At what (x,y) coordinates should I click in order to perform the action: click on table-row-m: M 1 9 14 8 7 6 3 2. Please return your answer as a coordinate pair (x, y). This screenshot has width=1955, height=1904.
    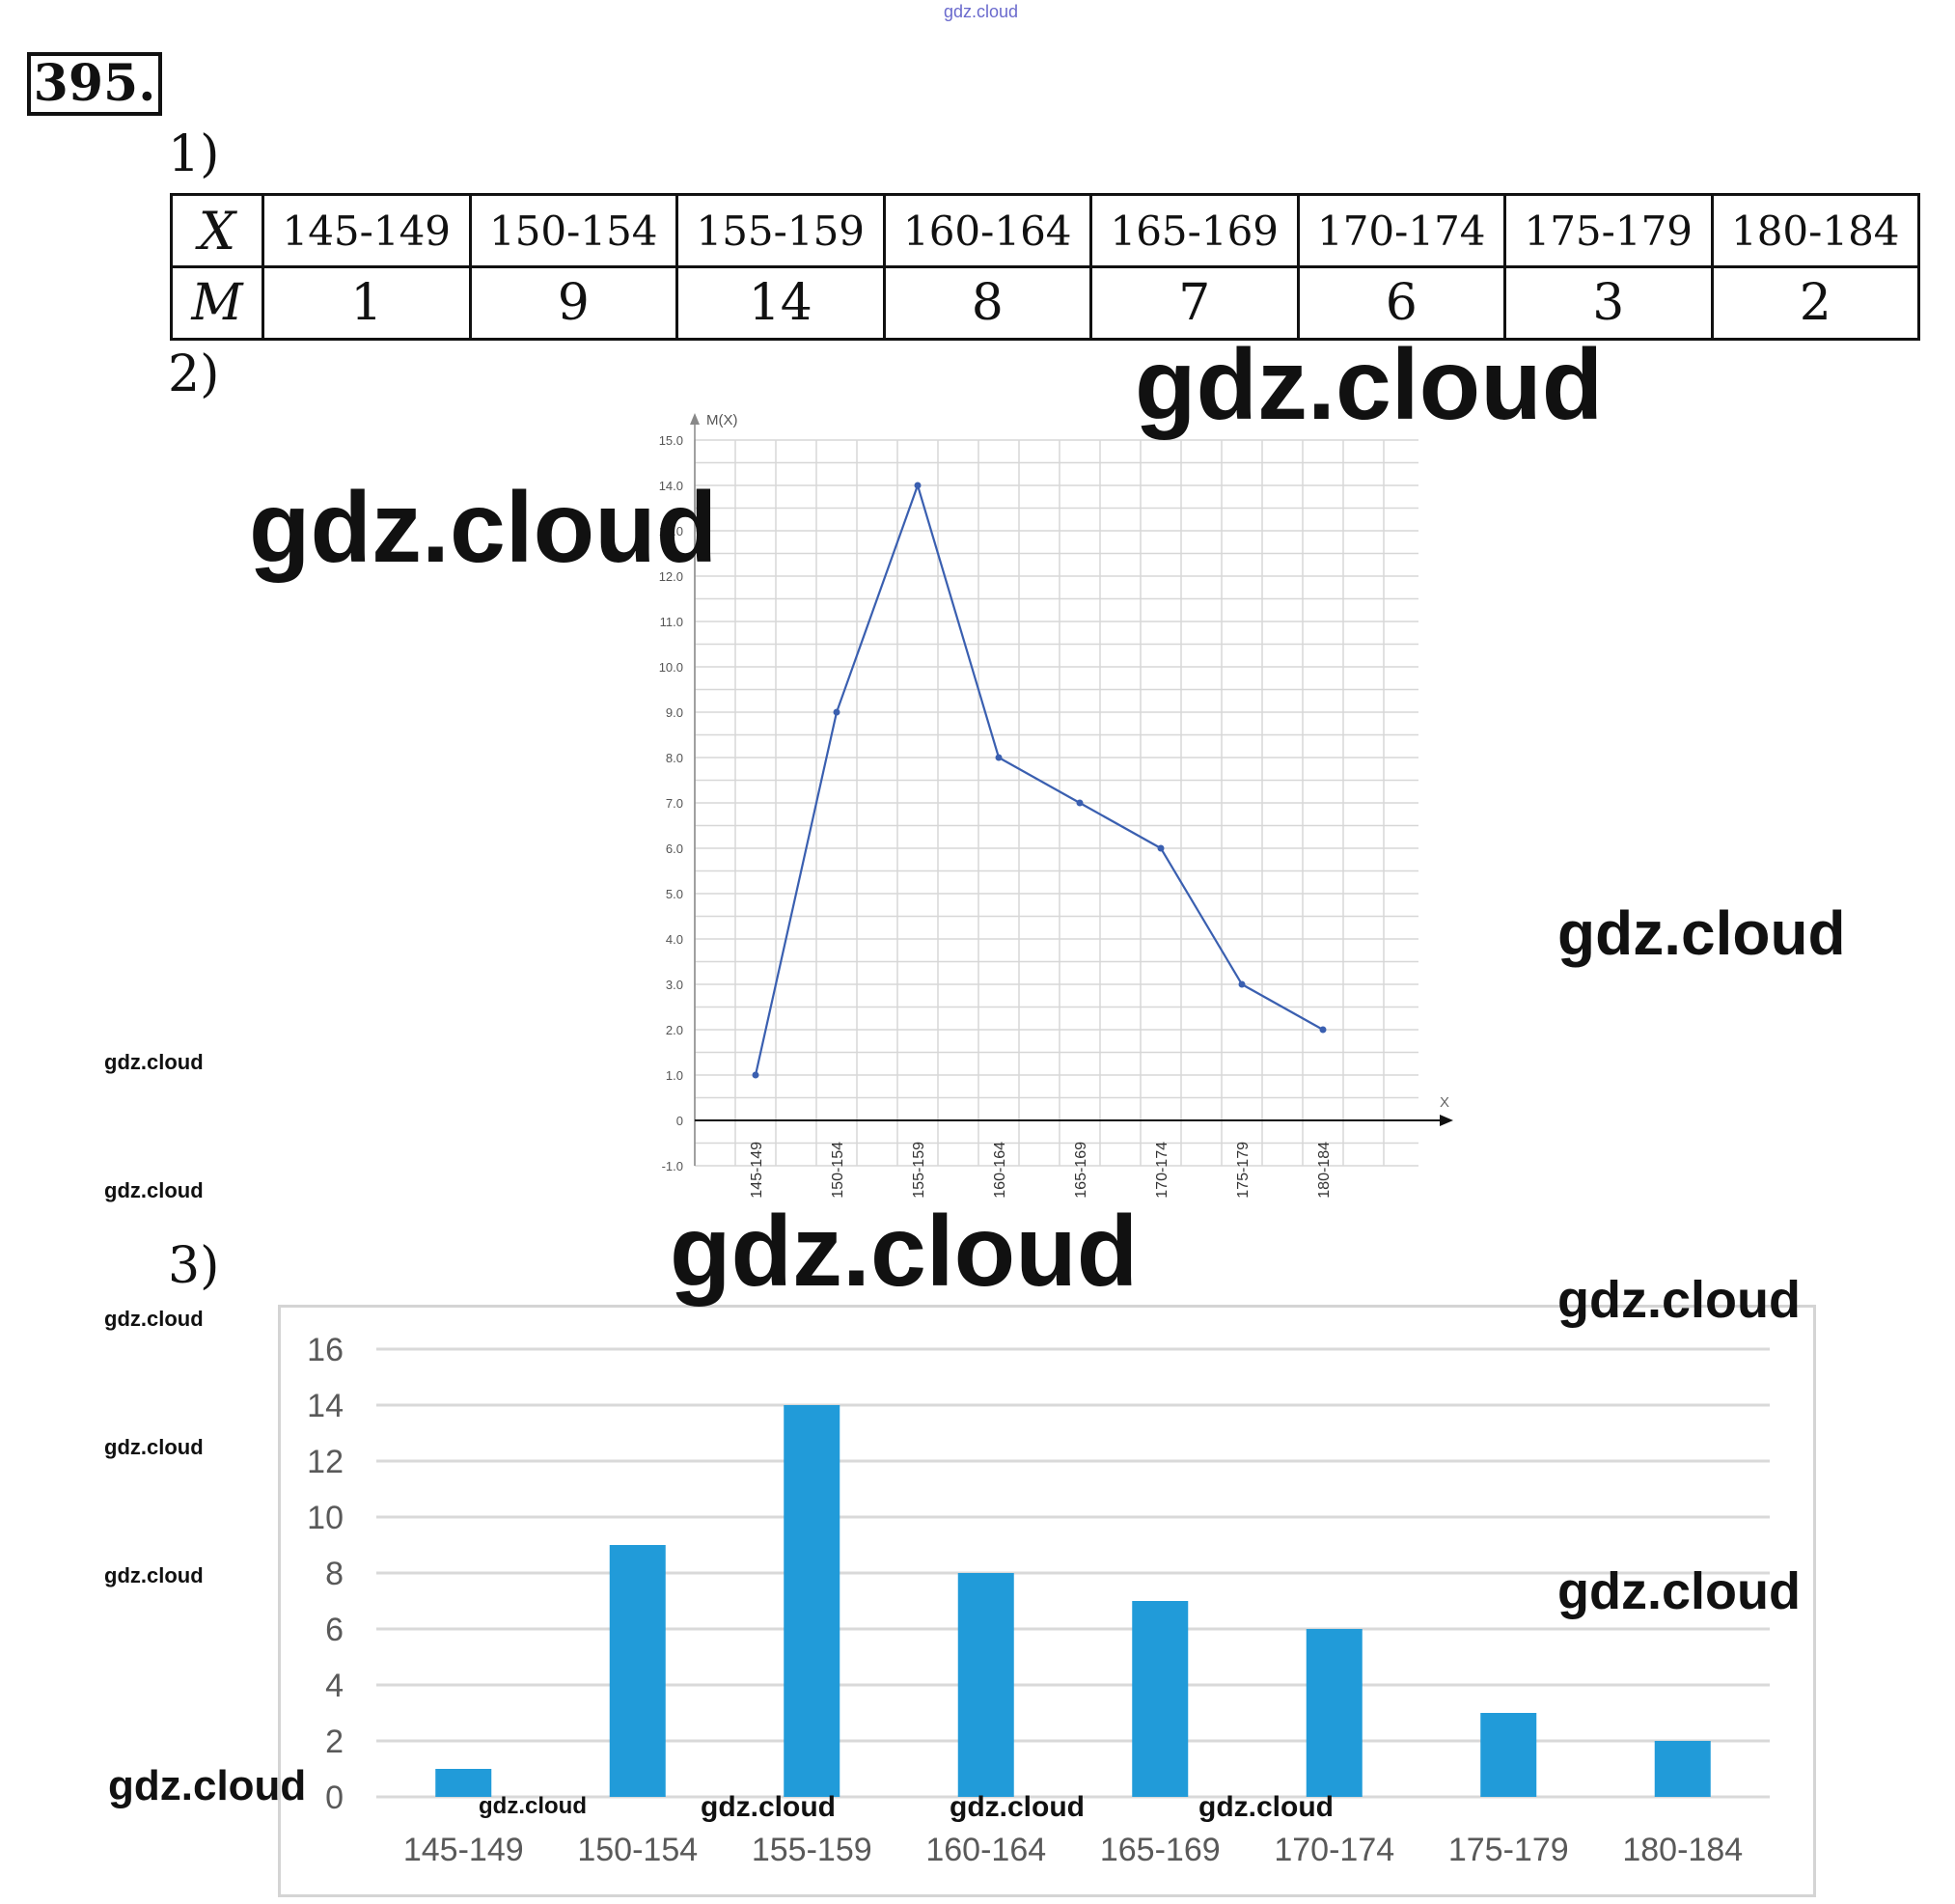
    Looking at the image, I should click on (1045, 303).